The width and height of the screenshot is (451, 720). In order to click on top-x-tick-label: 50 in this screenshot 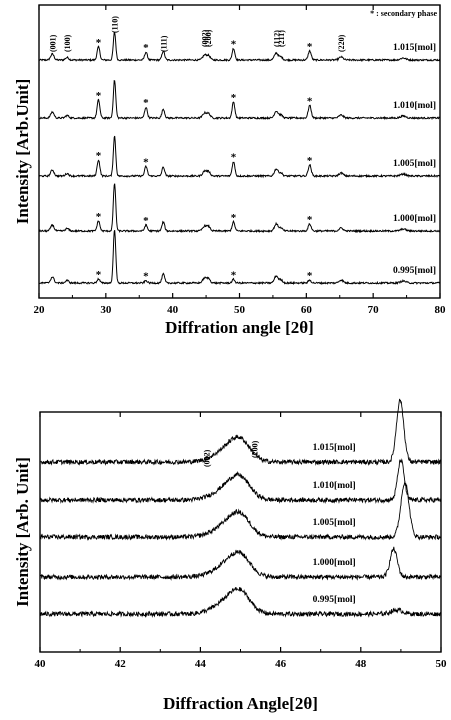, I will do `click(240, 310)`.